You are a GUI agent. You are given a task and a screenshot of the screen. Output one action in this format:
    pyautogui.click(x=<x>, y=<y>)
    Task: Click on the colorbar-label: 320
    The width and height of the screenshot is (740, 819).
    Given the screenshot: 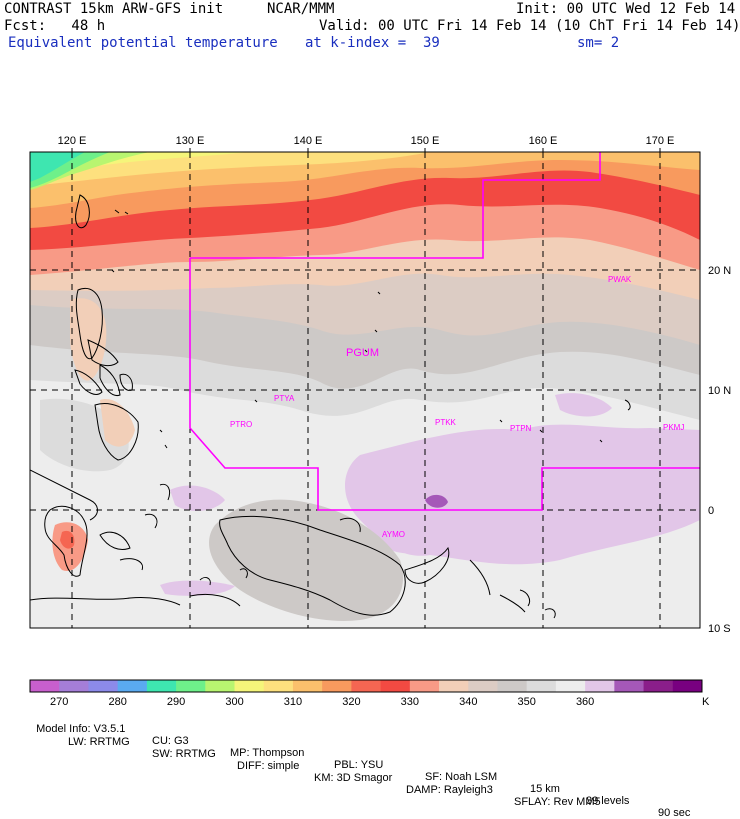 What is the action you would take?
    pyautogui.click(x=351, y=702)
    